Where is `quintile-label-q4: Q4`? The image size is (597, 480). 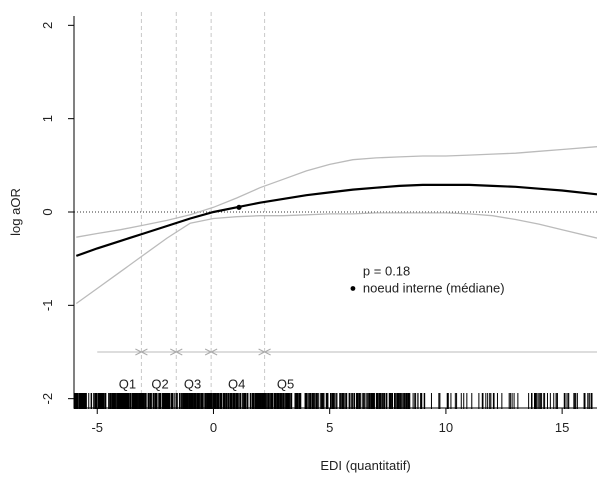
quintile-label-q4: Q4 is located at coordinates (236, 384).